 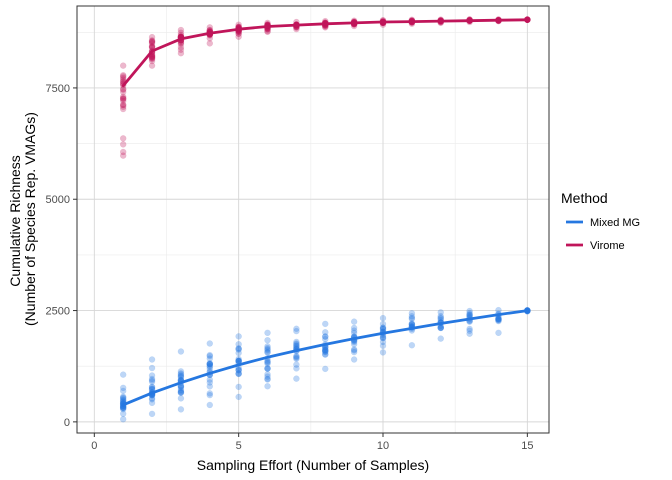 What do you see at coordinates (527, 446) in the screenshot?
I see `x-tick-label: 15` at bounding box center [527, 446].